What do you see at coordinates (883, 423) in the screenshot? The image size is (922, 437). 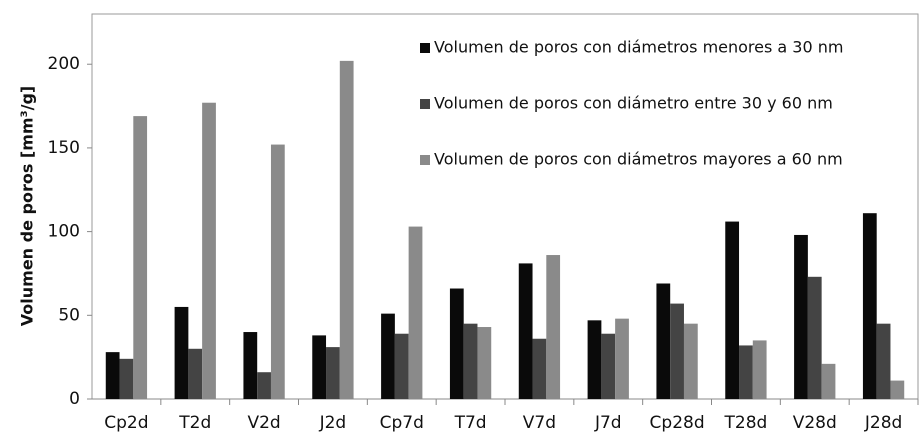 I see `x-tick-label: J28d` at bounding box center [883, 423].